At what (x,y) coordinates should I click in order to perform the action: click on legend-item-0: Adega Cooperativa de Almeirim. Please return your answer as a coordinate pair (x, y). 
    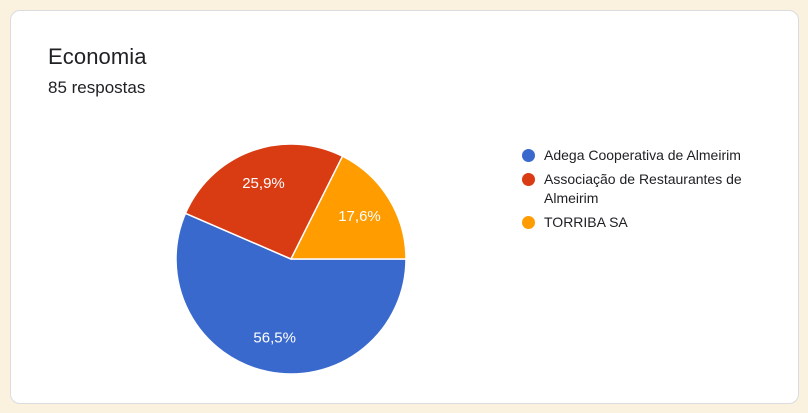
    Looking at the image, I should click on (653, 156).